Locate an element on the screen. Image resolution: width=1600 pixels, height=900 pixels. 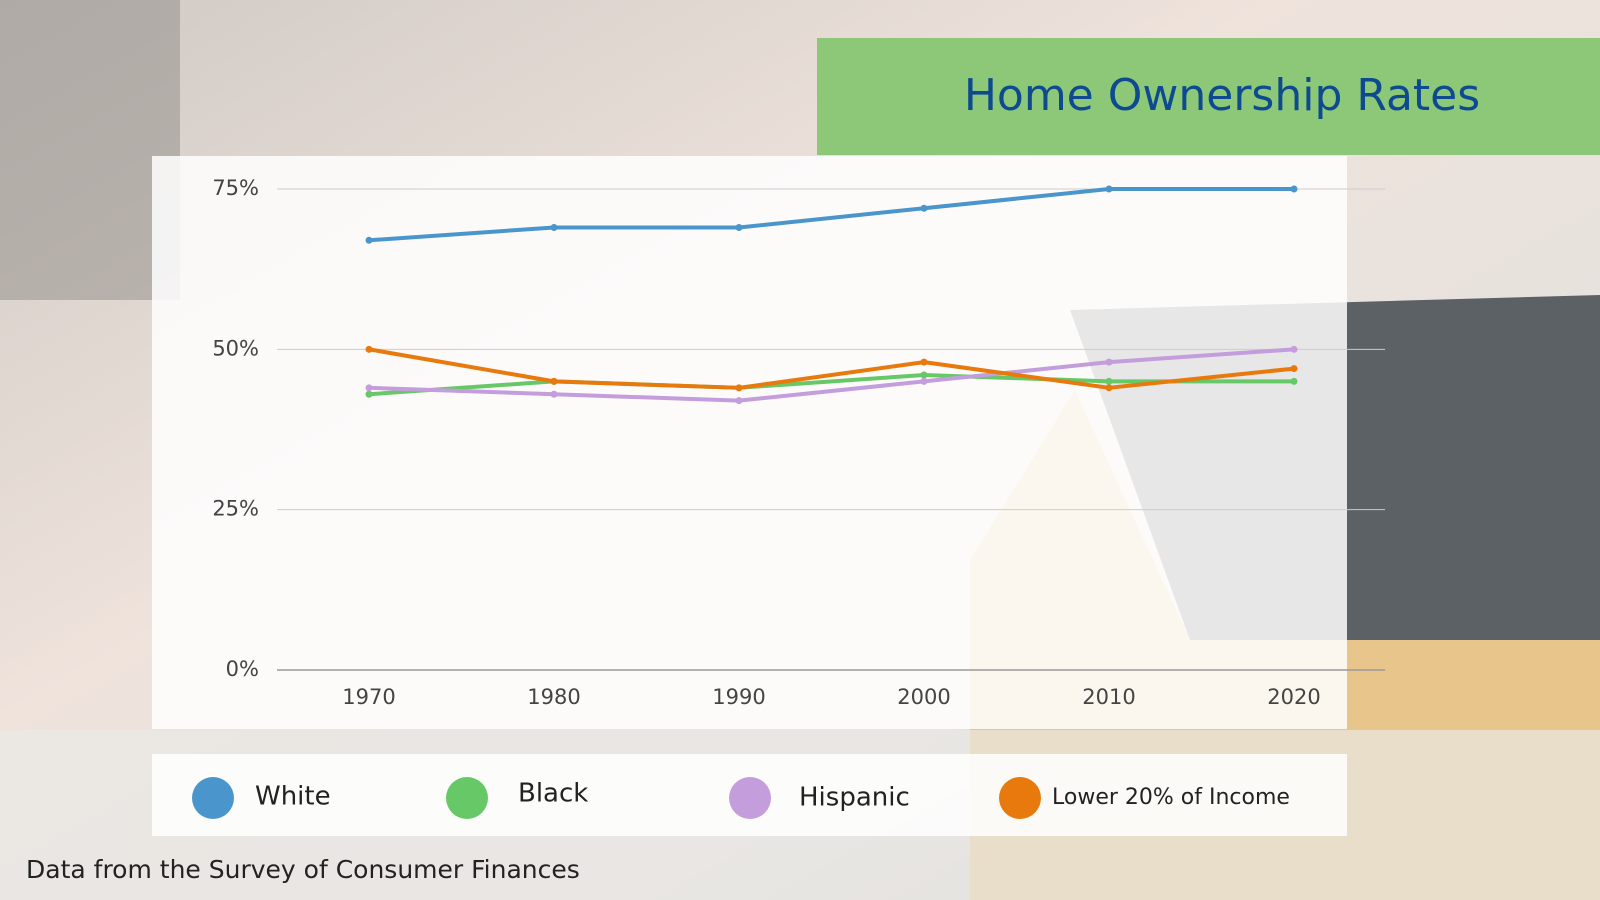
legend-label: White is located at coordinates (293, 797).